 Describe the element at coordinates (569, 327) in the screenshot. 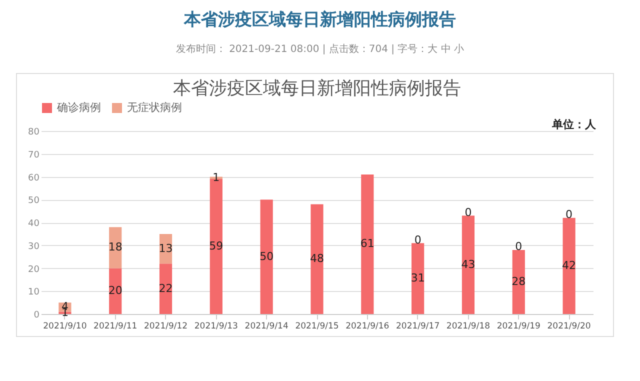

I see `x-tick-label: 2021/9/20` at that location.